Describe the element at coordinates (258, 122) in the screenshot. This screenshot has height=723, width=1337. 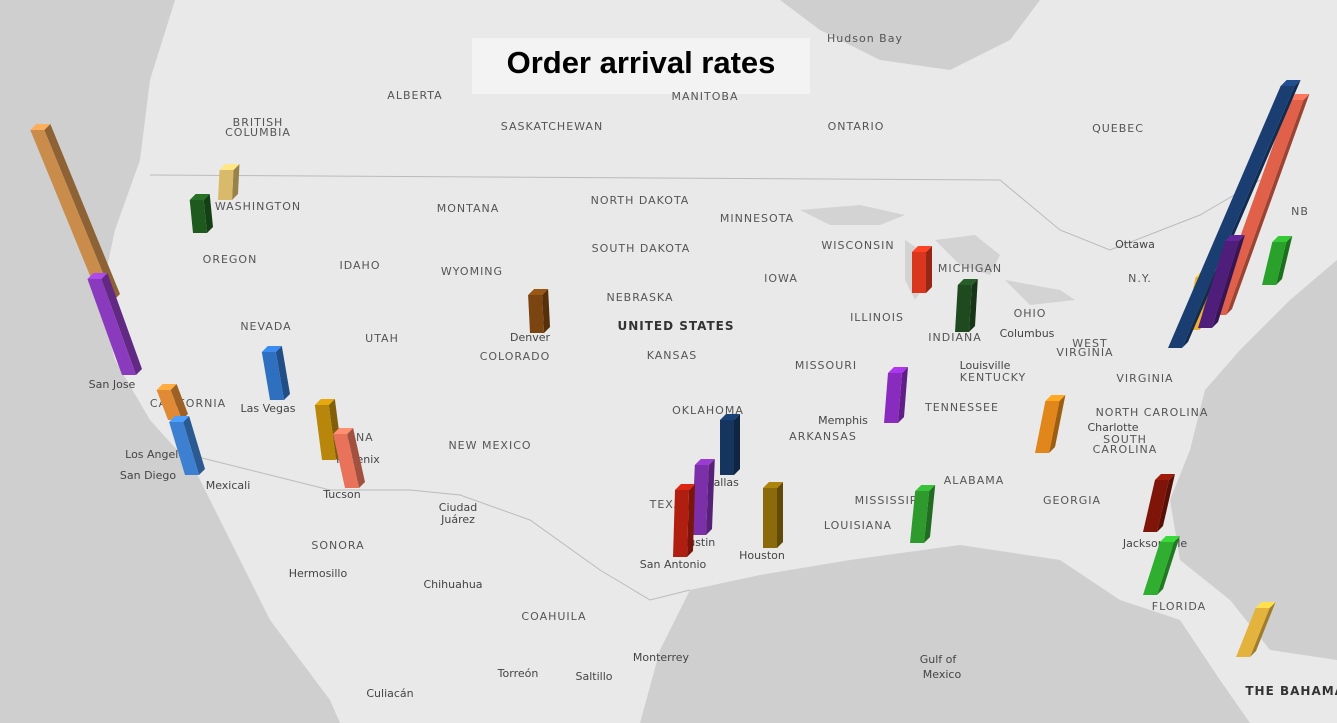
I see `map-label: BRITISH` at that location.